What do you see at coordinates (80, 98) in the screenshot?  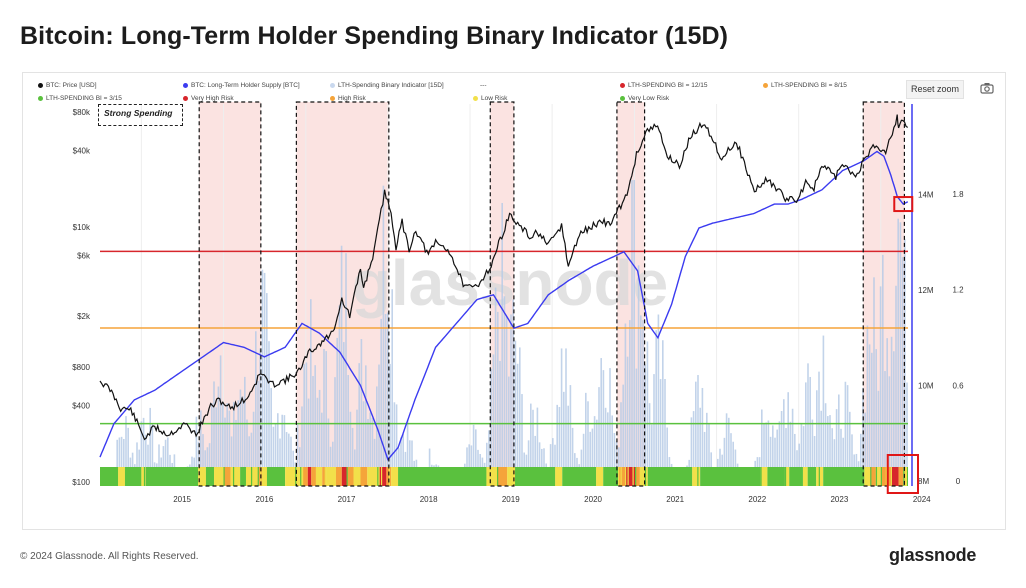 I see `legend-item: LTH-SPENDING BI = 3/15` at bounding box center [80, 98].